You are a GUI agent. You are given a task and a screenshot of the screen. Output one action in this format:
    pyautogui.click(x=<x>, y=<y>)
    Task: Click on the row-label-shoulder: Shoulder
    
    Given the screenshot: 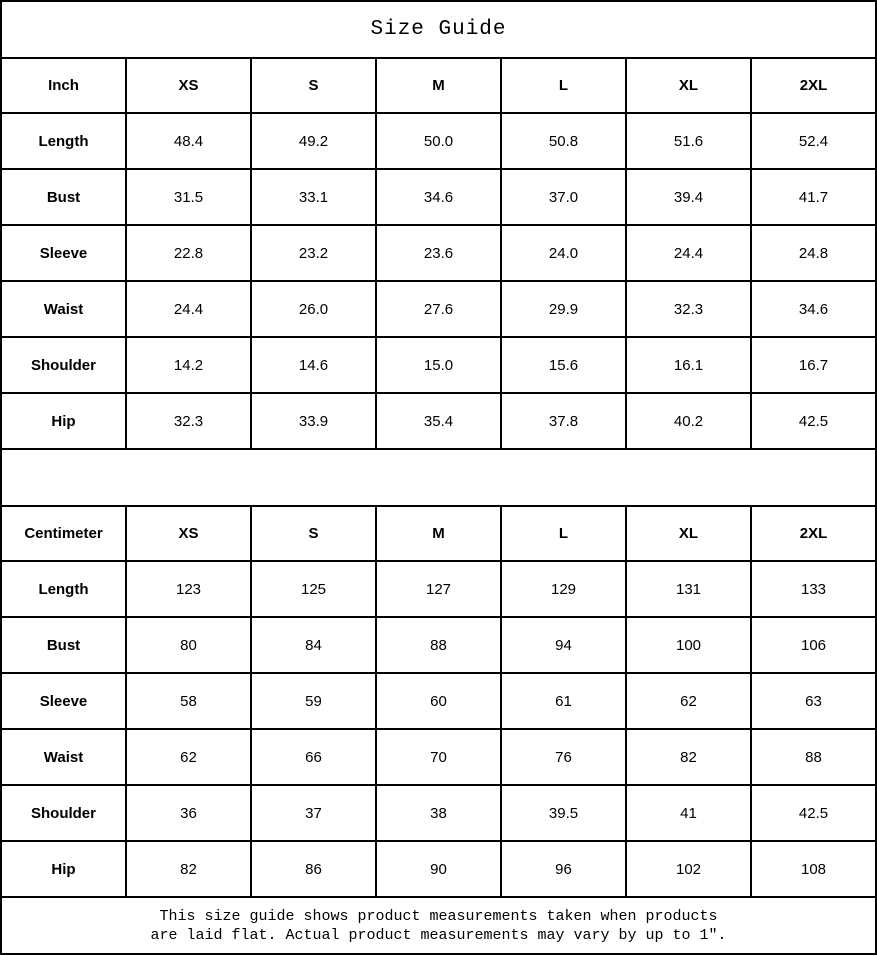 What is the action you would take?
    pyautogui.click(x=63, y=365)
    